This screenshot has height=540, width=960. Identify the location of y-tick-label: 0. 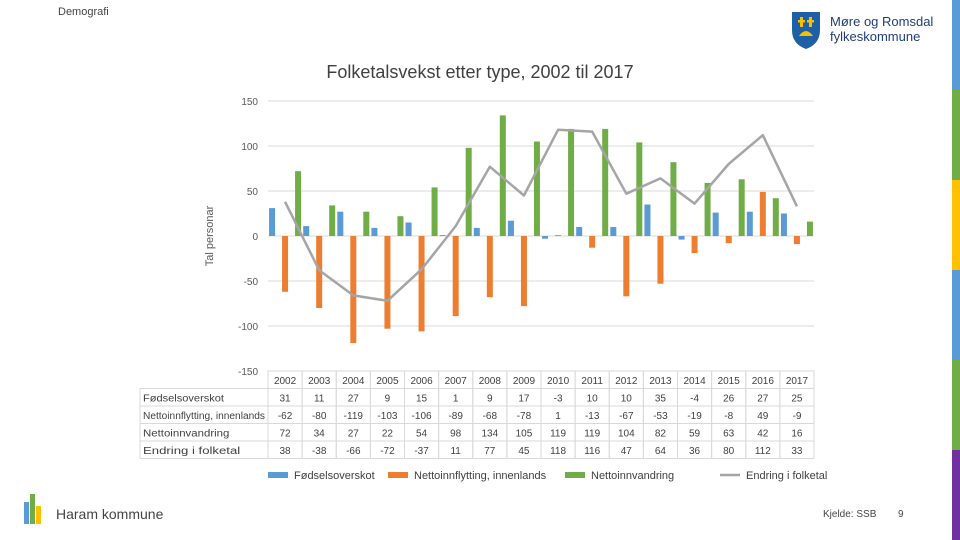
(255, 237).